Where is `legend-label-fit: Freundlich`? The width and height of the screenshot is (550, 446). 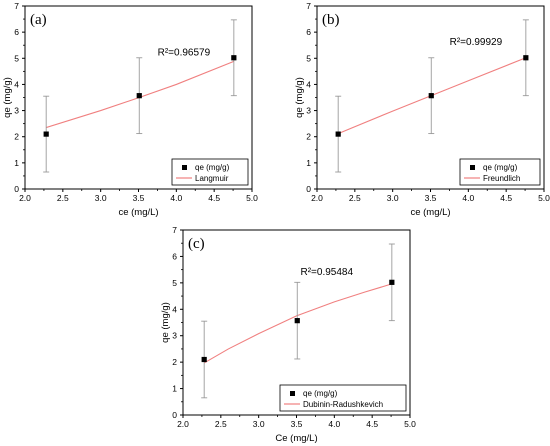
legend-label-fit: Freundlich is located at coordinates (501, 178).